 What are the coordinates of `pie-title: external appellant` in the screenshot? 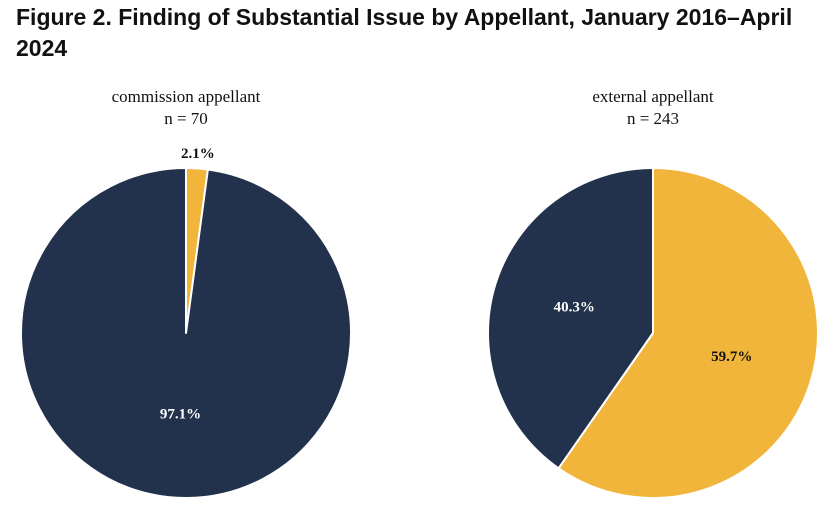 It's located at (653, 96).